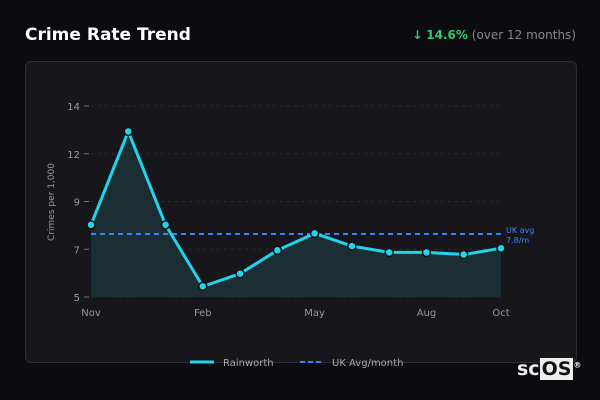  What do you see at coordinates (248, 363) in the screenshot?
I see `legend-label-rainworth: Rainworth` at bounding box center [248, 363].